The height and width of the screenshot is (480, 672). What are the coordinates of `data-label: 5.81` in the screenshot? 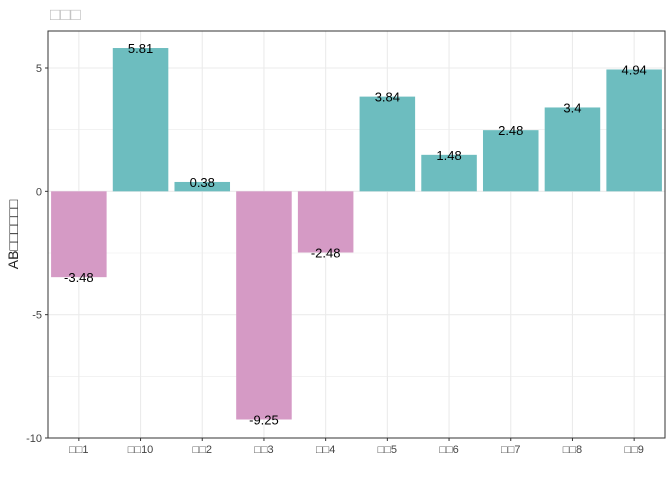 It's located at (140, 48).